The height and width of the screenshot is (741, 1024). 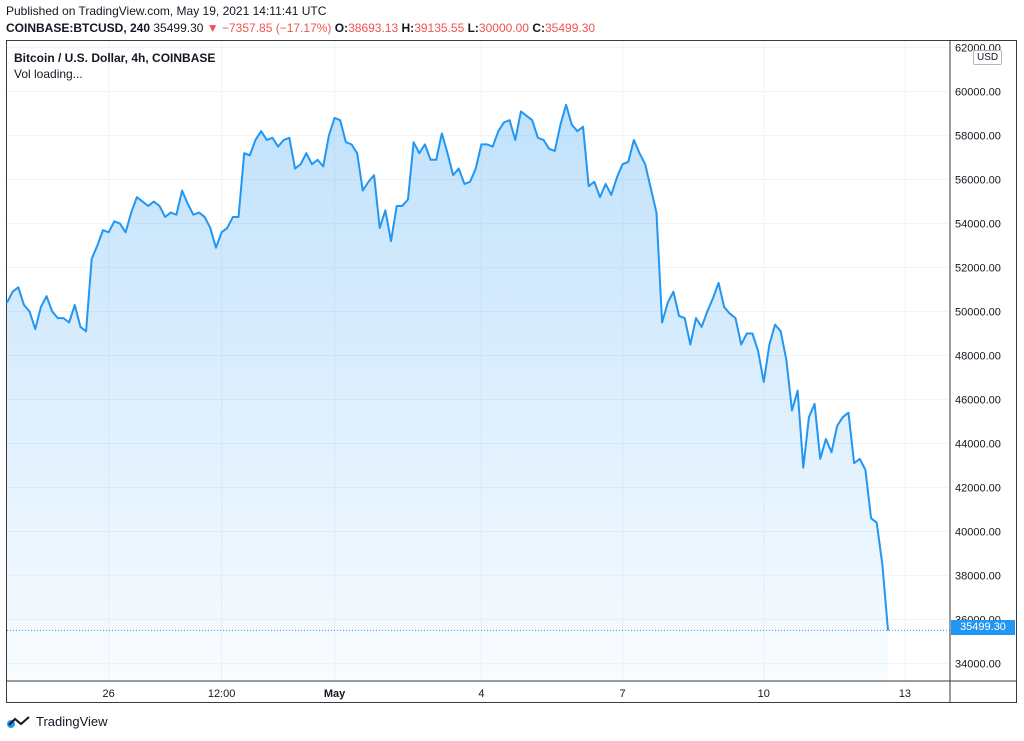 I want to click on tradingview-logo-icon, so click(x=18, y=721).